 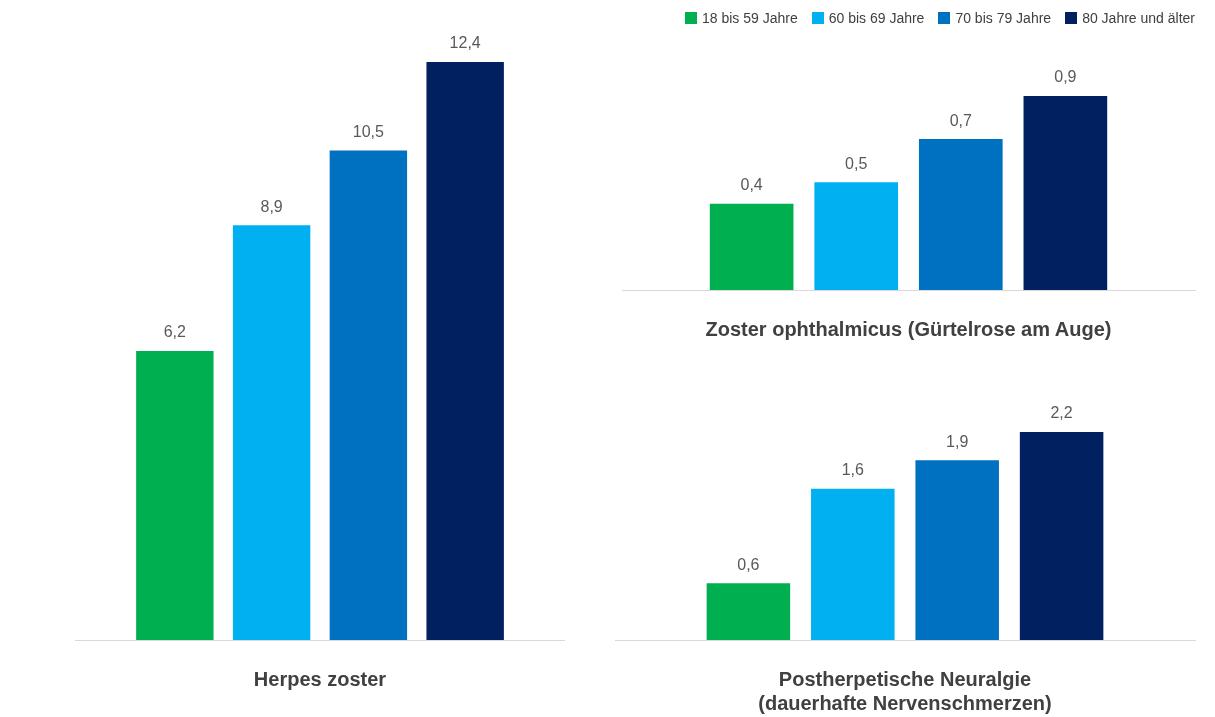 I want to click on data-label: 0,6, so click(x=748, y=564).